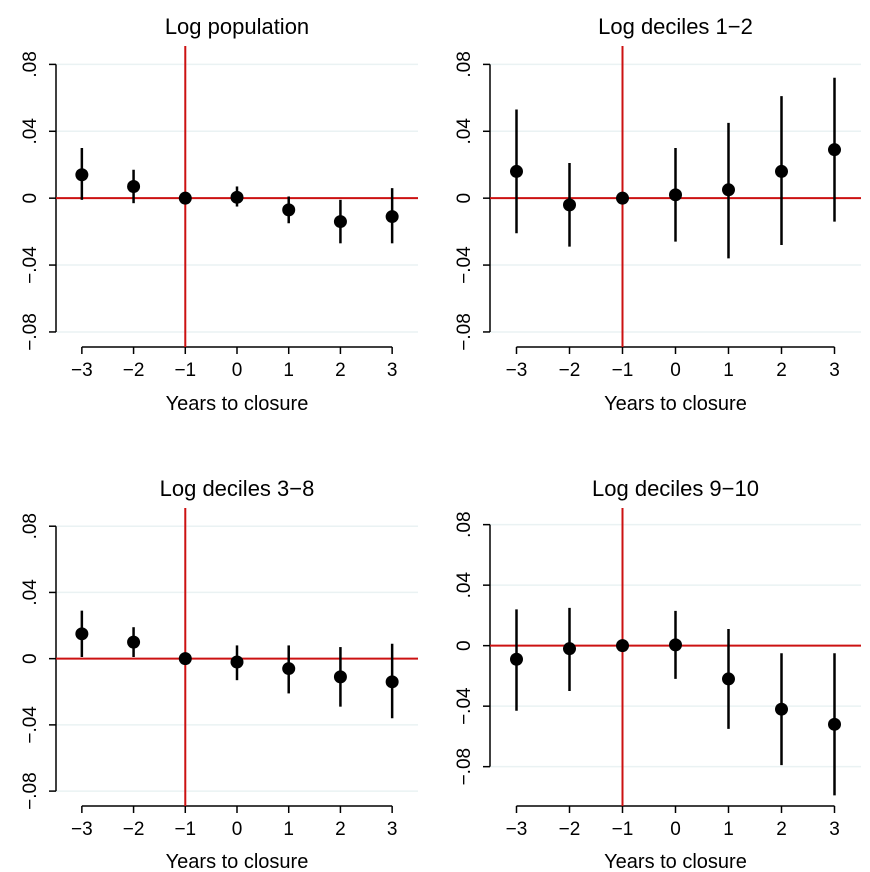 The width and height of the screenshot is (870, 872). Describe the element at coordinates (237, 488) in the screenshot. I see `panel-title: Log deciles 3−8` at that location.